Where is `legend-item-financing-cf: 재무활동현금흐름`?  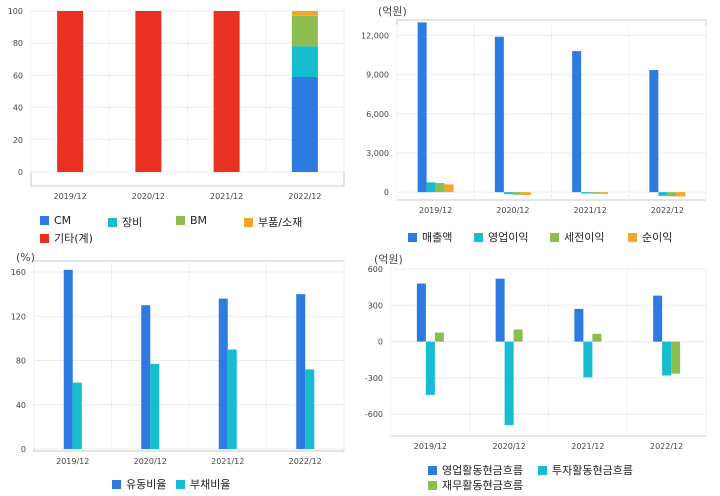 legend-item-financing-cf: 재무활동현금흐름 is located at coordinates (475, 485).